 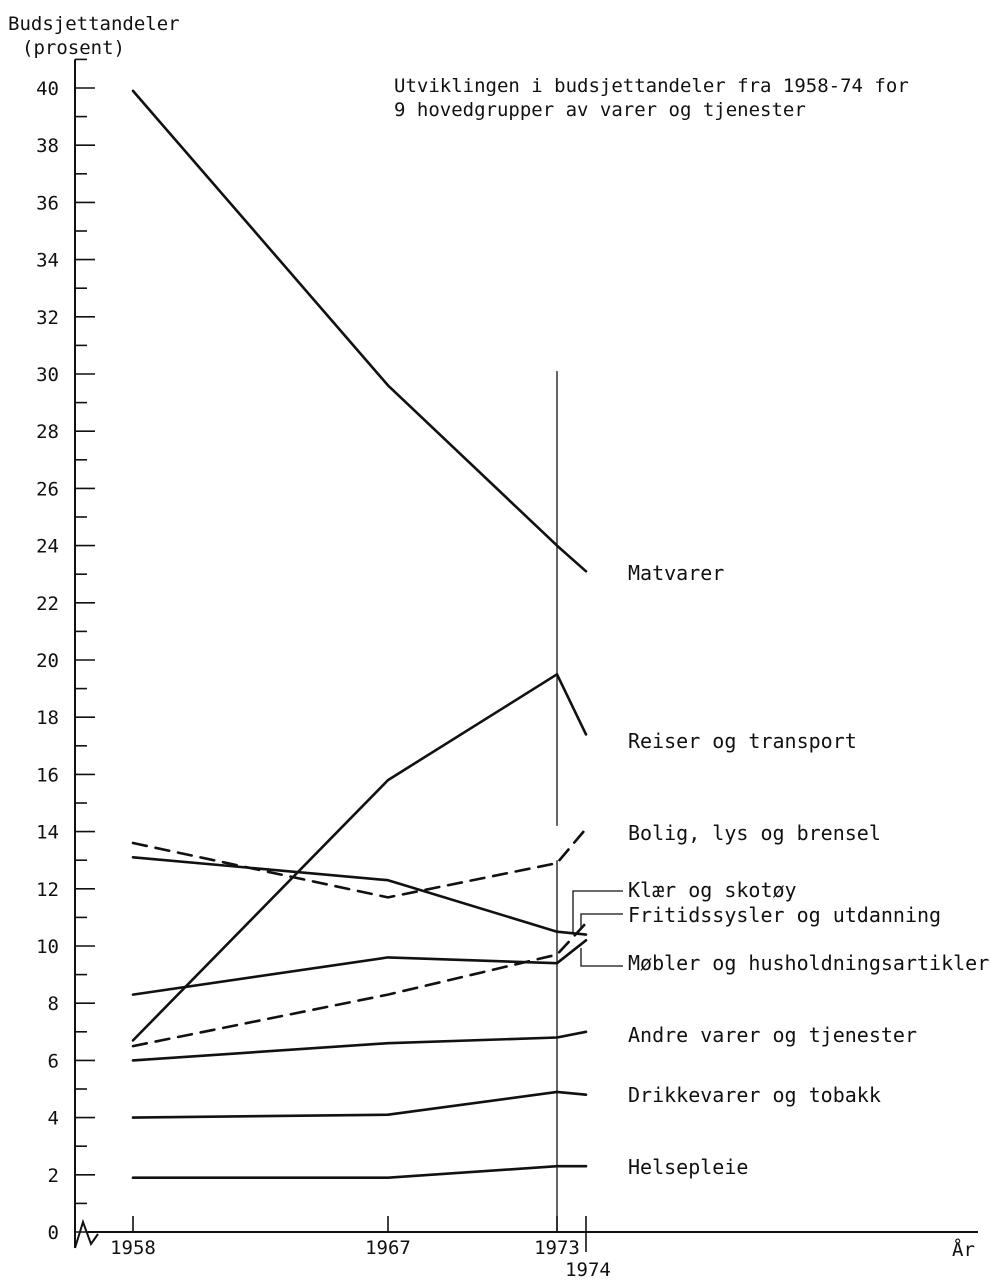 I want to click on y-tick-label: 28, so click(x=47, y=432).